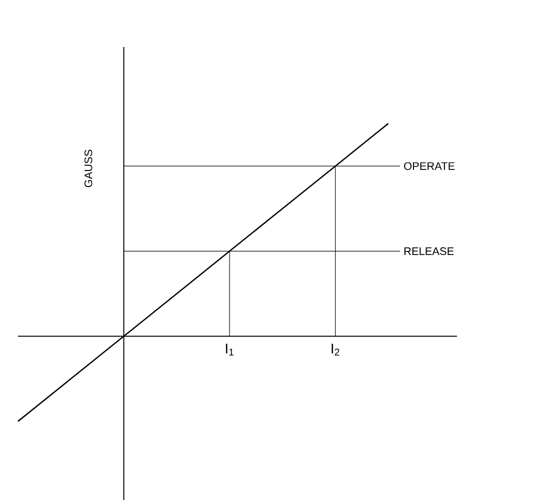 The width and height of the screenshot is (537, 504). I want to click on y-axis-title: GAUSS, so click(88, 169).